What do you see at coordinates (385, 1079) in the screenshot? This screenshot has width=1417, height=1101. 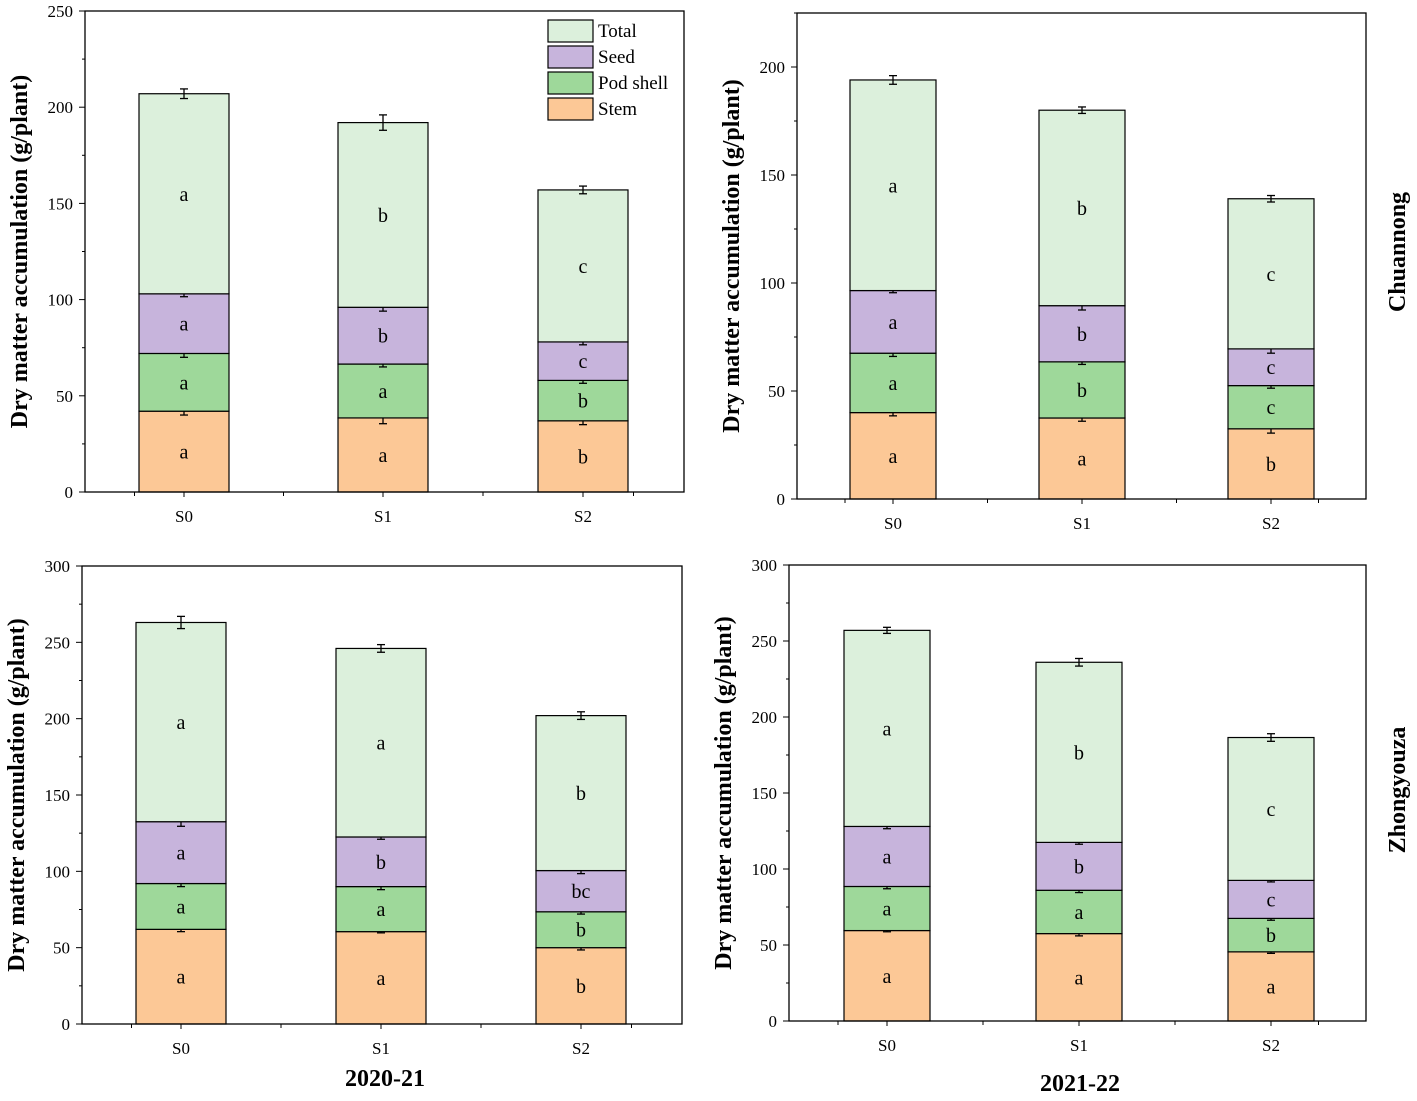 I see `column-label-2020-21: 2020-21` at bounding box center [385, 1079].